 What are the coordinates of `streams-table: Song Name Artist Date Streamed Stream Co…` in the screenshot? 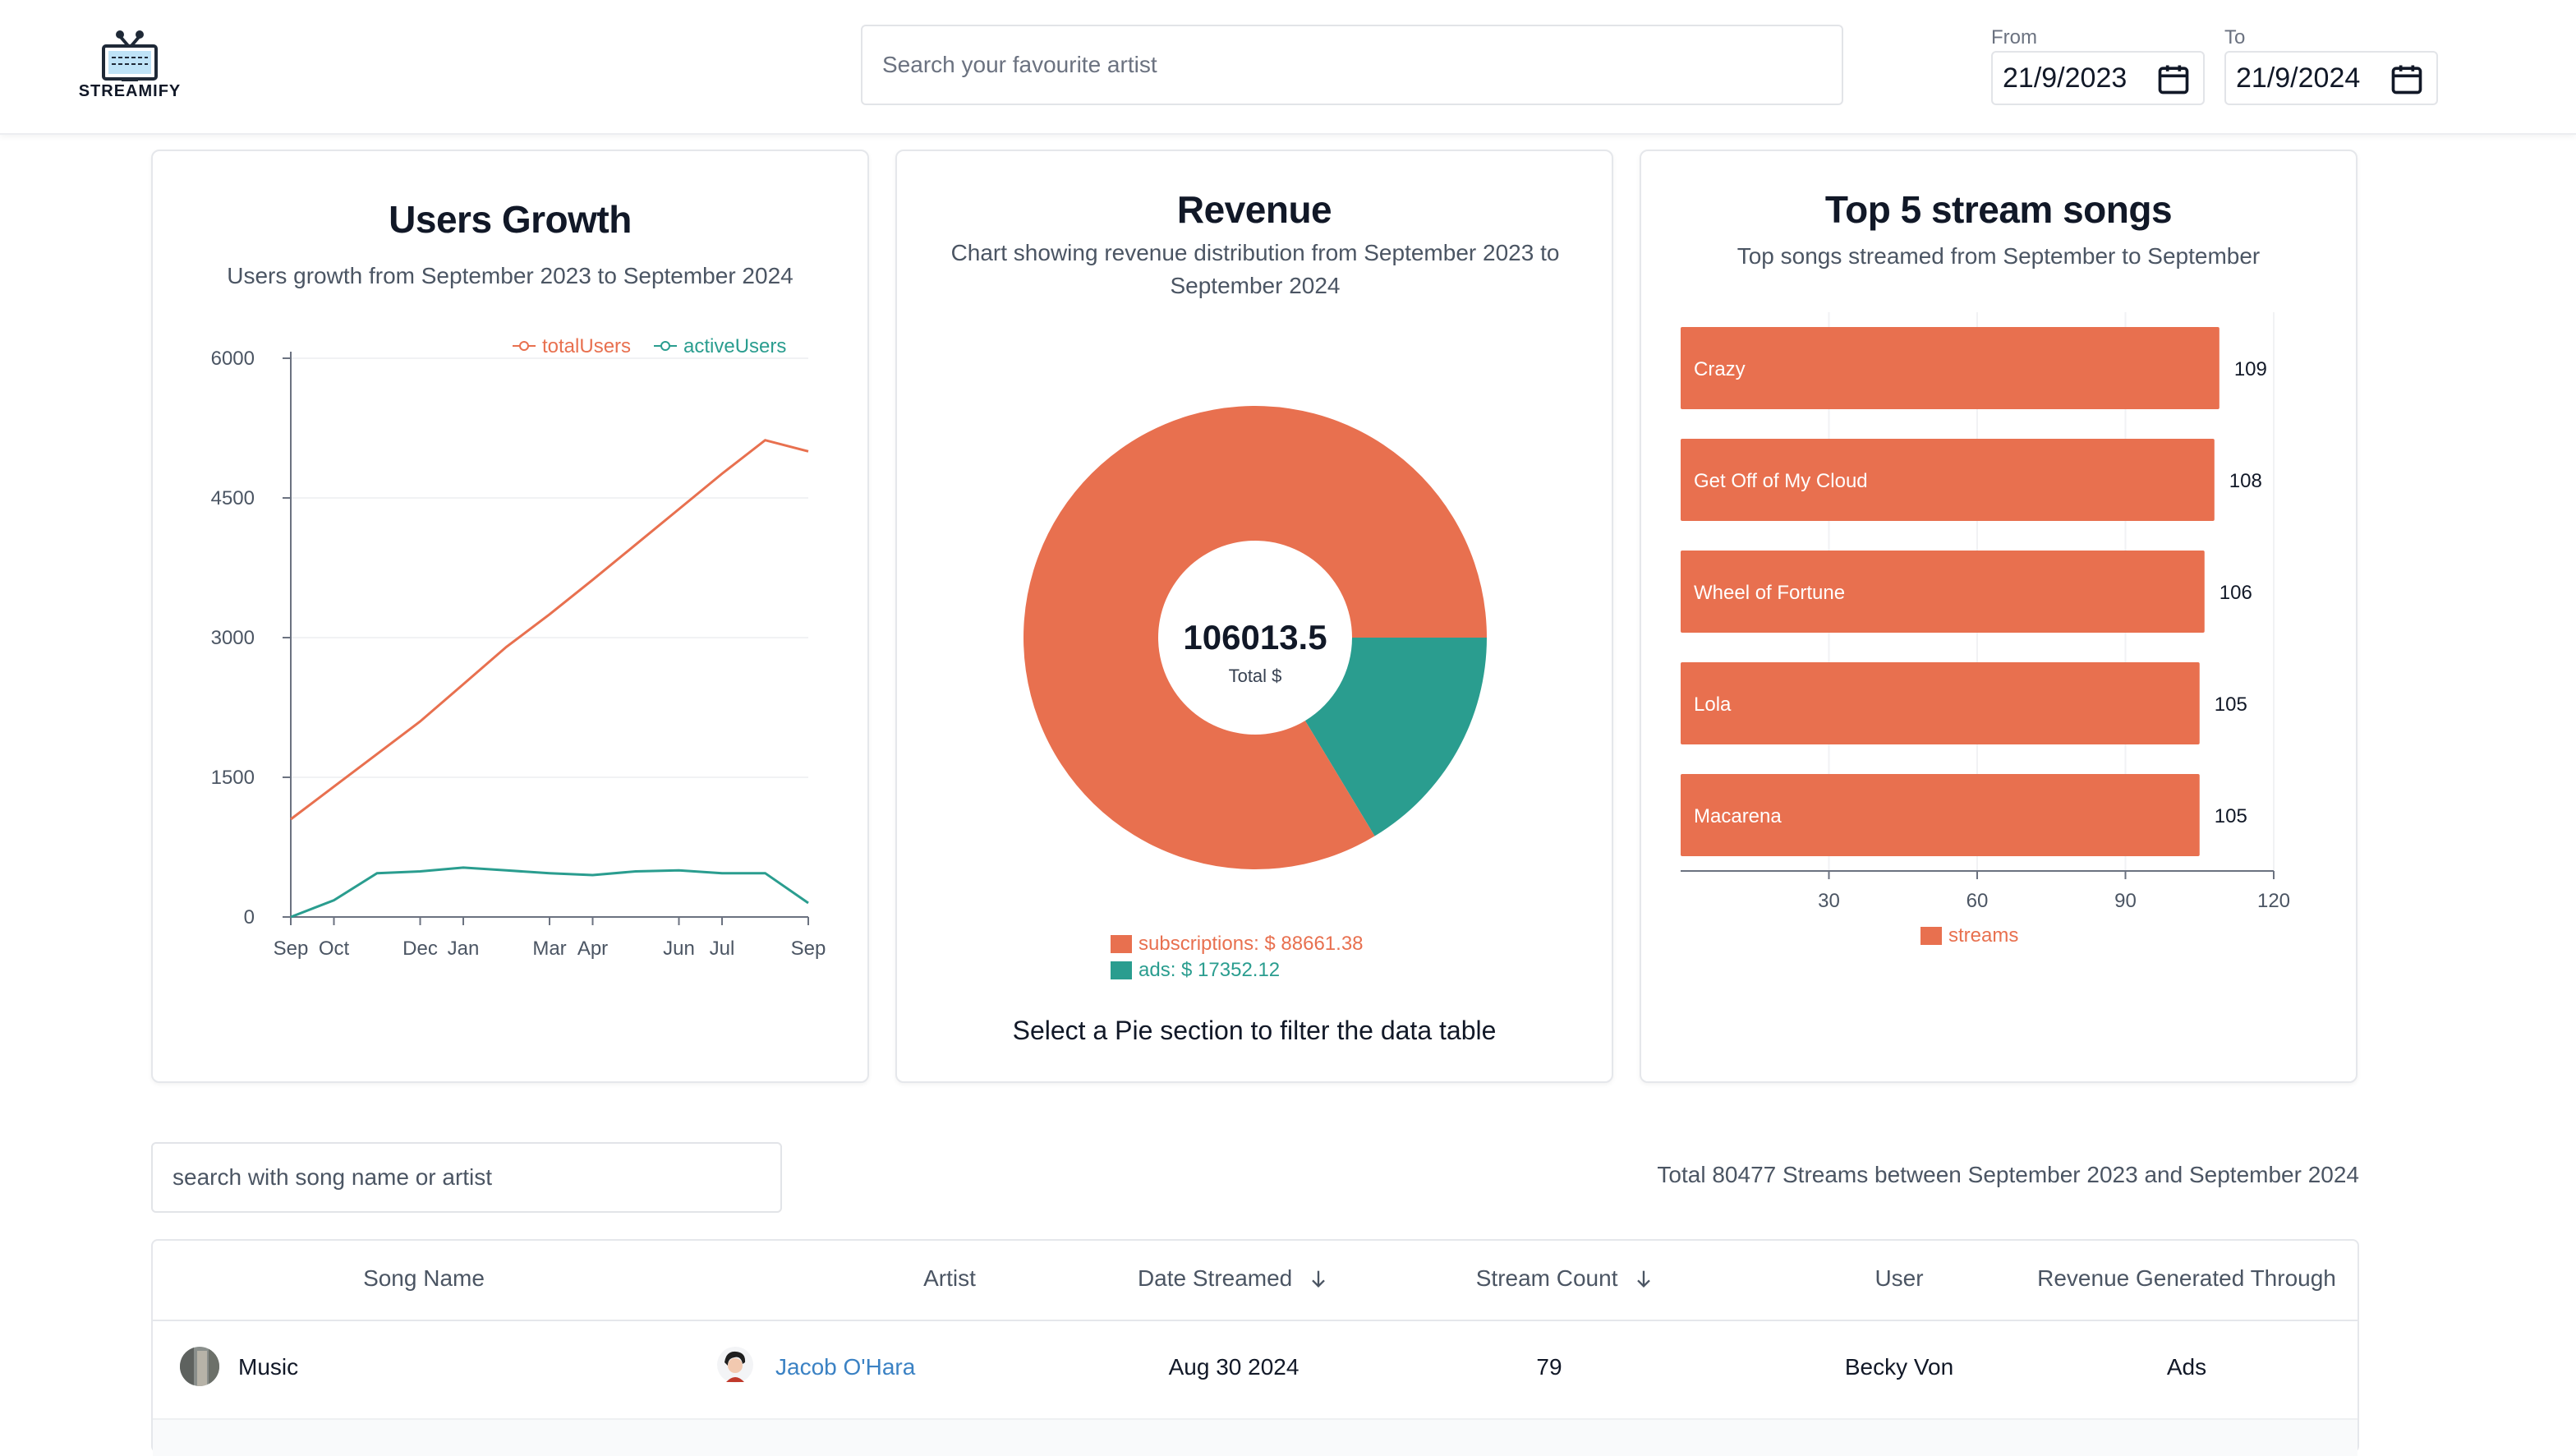 It's located at (1255, 1347).